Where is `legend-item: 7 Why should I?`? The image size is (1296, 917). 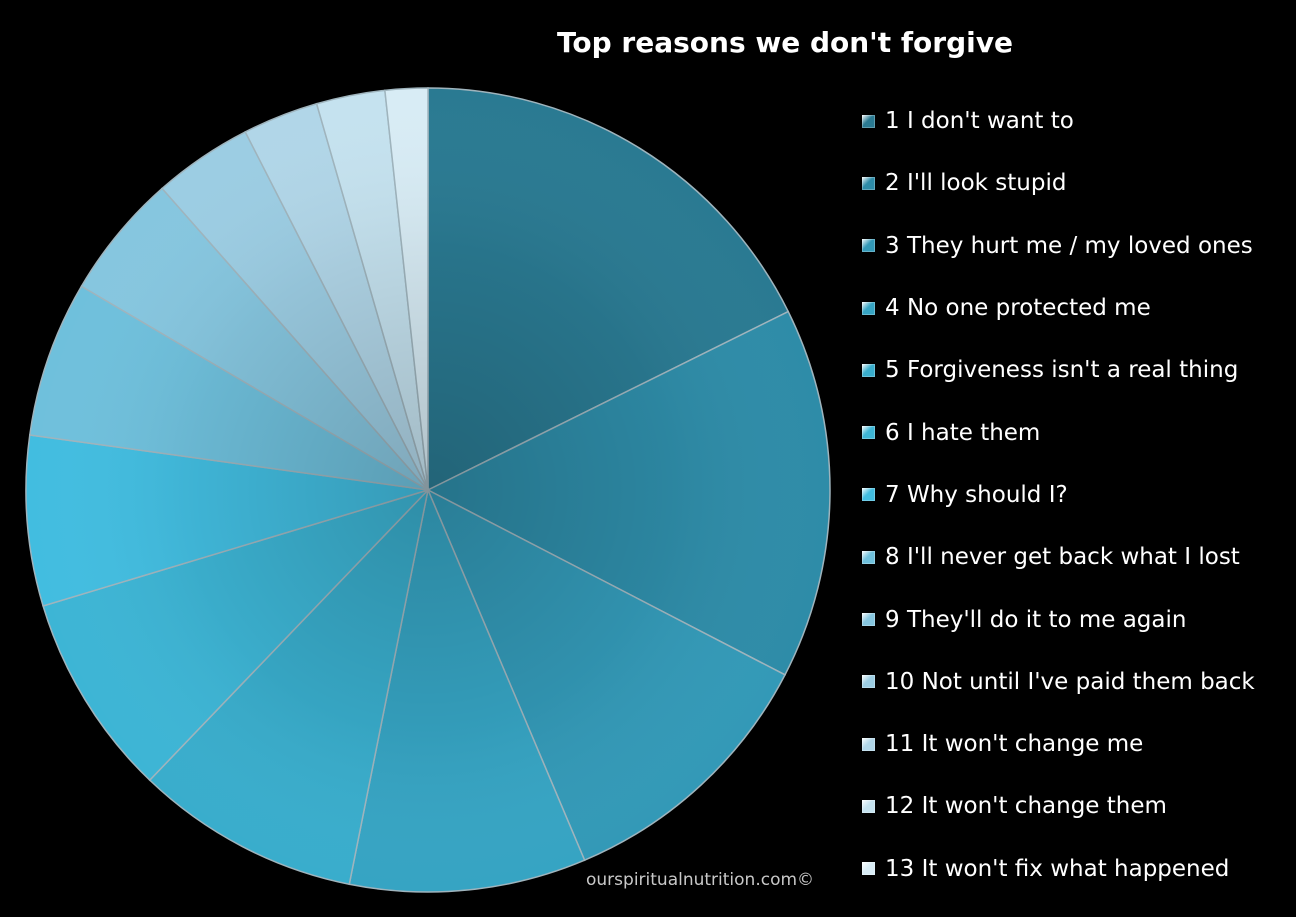 legend-item: 7 Why should I? is located at coordinates (1077, 495).